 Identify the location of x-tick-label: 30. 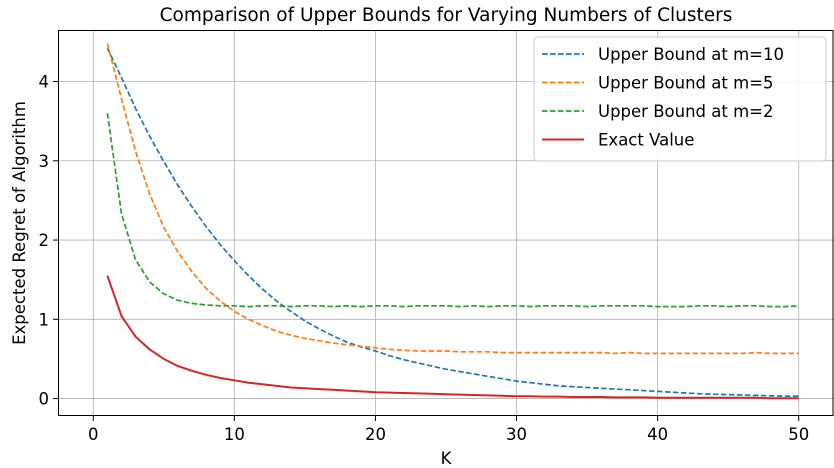
(516, 434).